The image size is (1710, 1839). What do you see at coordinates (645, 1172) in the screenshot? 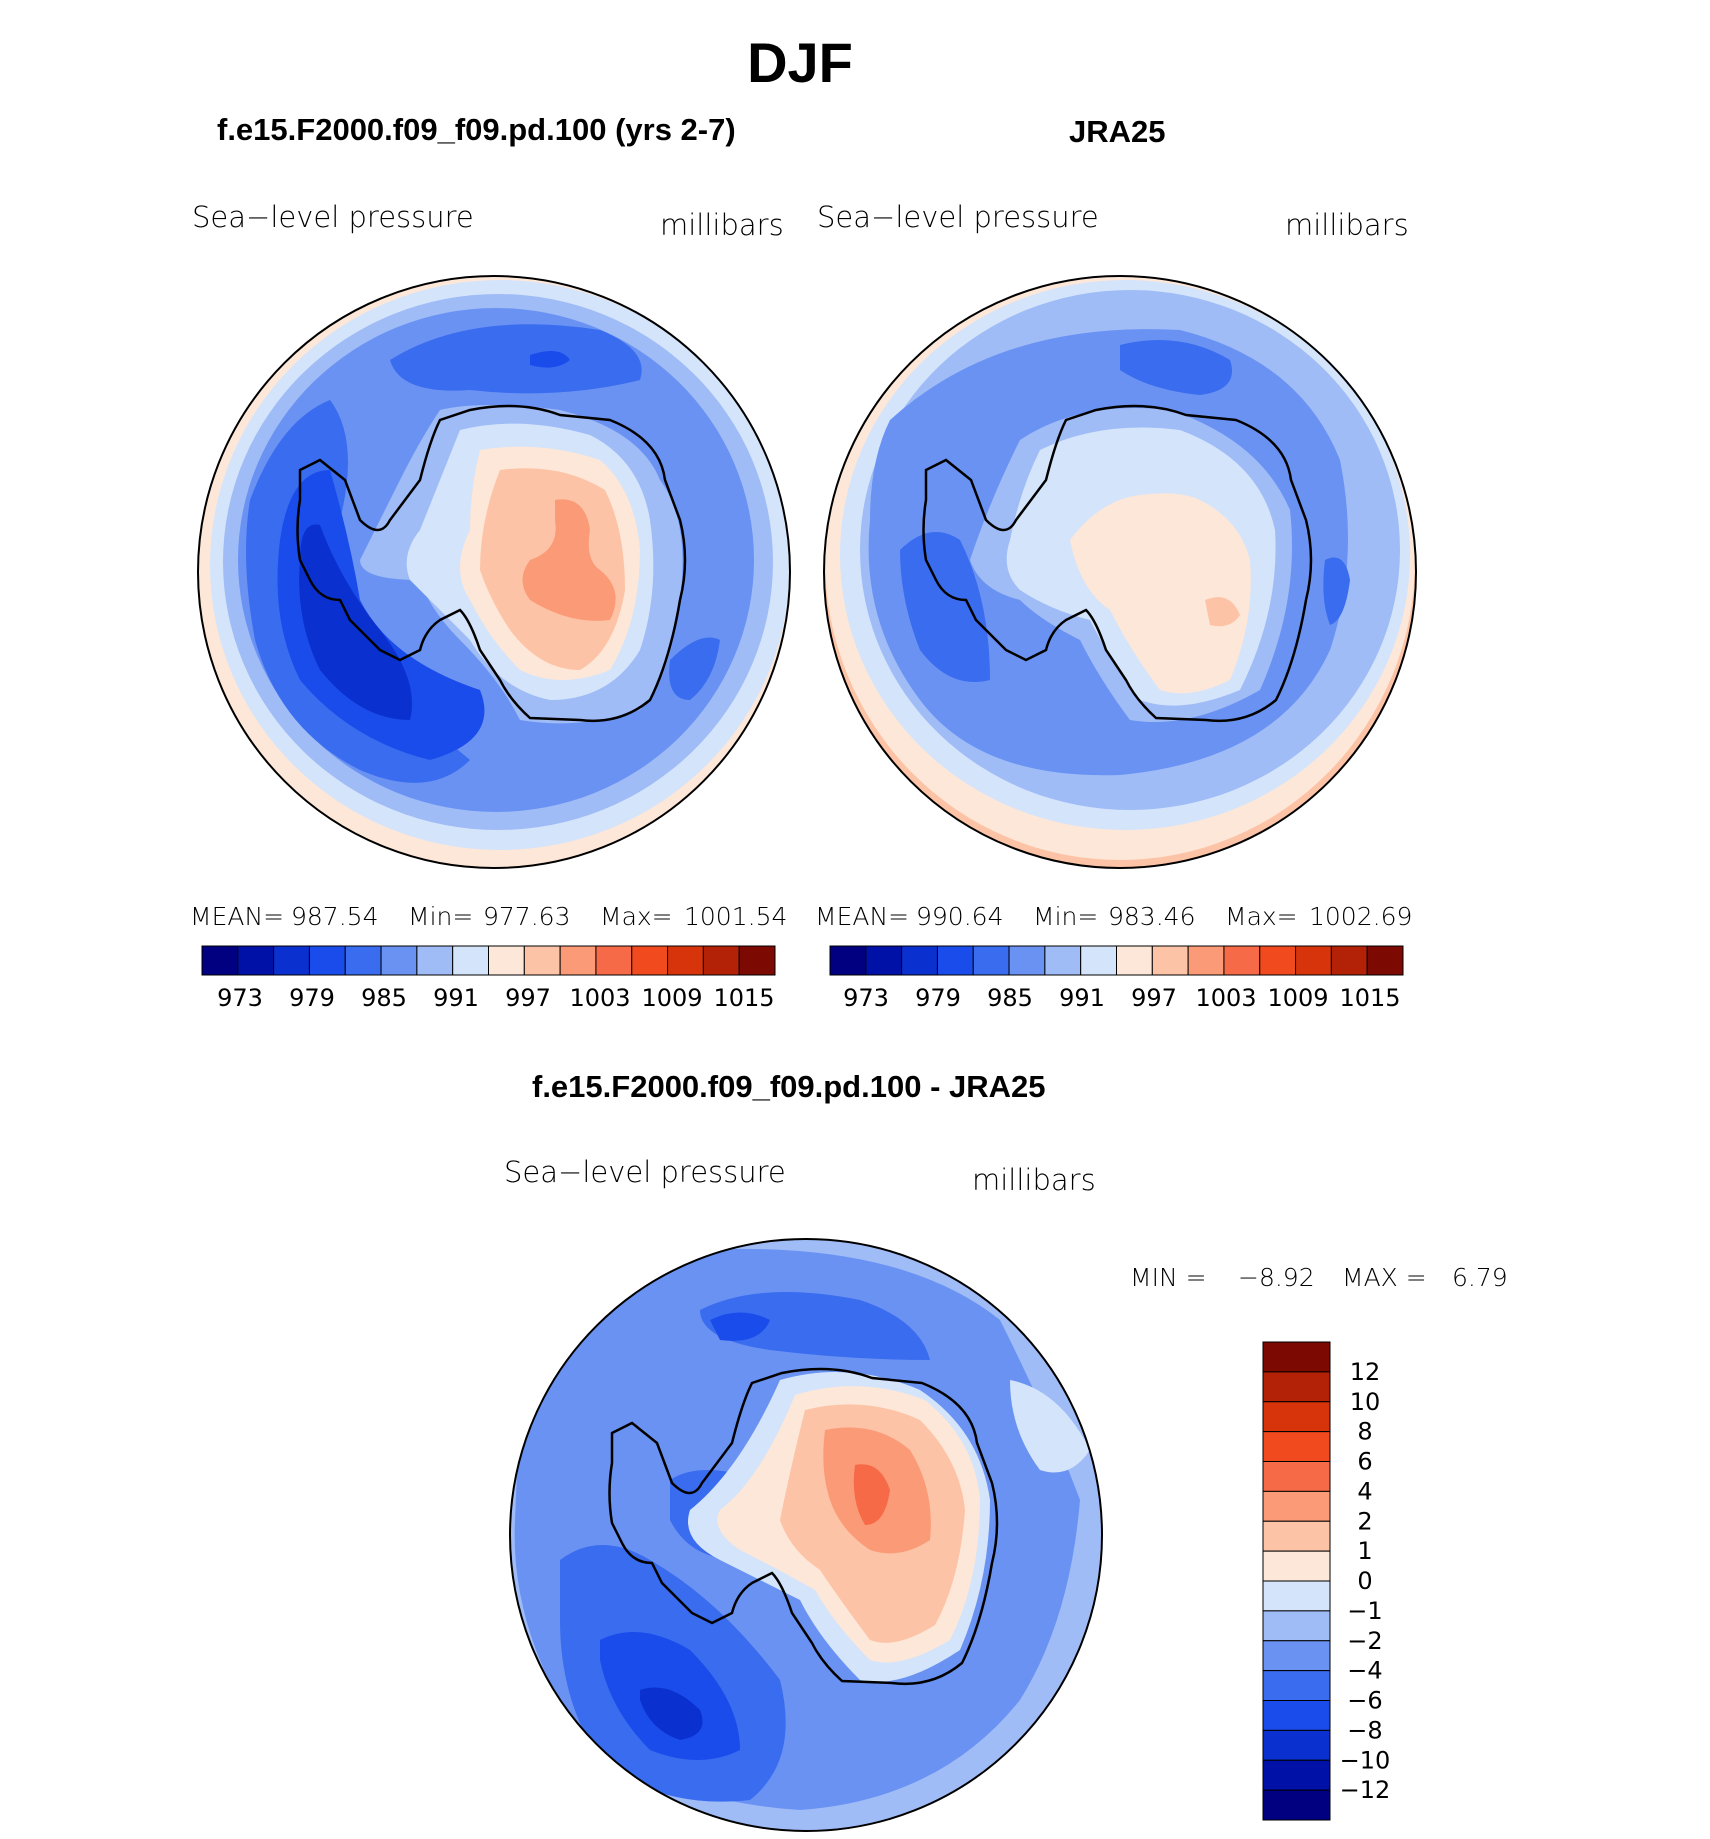
I see `variable-label-diff: Sea−level pressure` at bounding box center [645, 1172].